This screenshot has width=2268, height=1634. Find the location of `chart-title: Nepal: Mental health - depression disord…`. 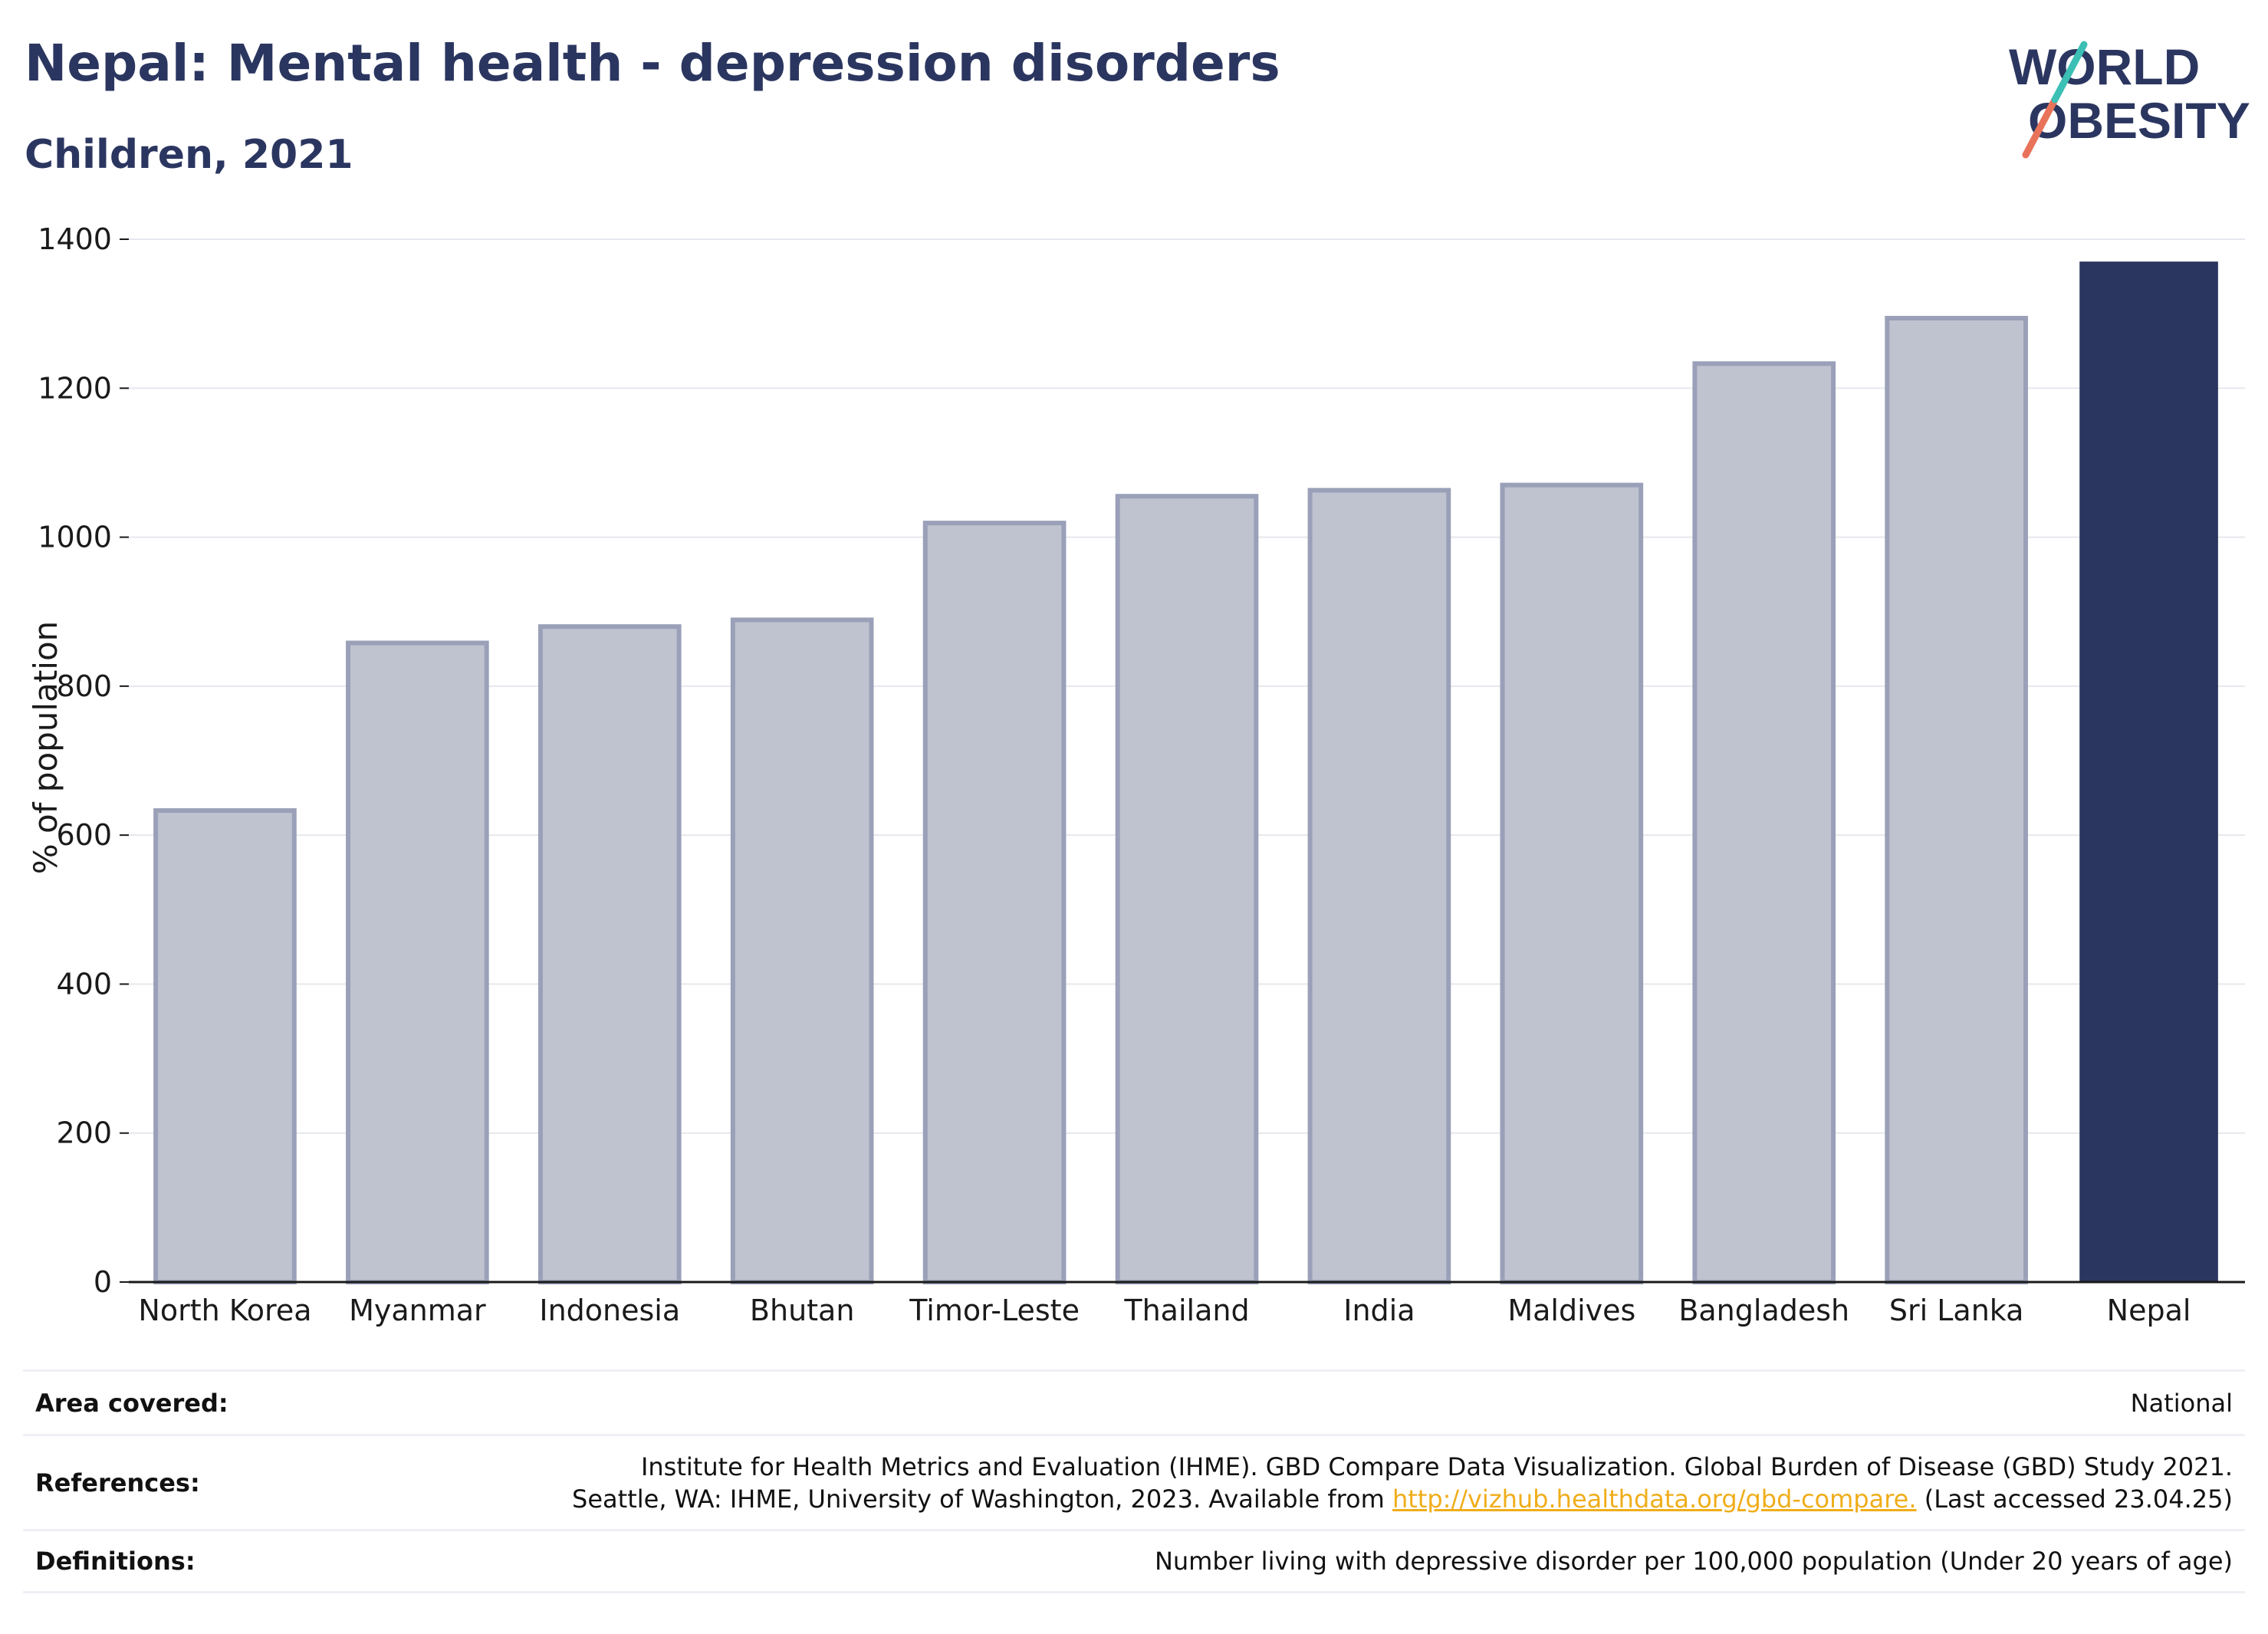

chart-title: Nepal: Mental health - depression disord… is located at coordinates (652, 64).